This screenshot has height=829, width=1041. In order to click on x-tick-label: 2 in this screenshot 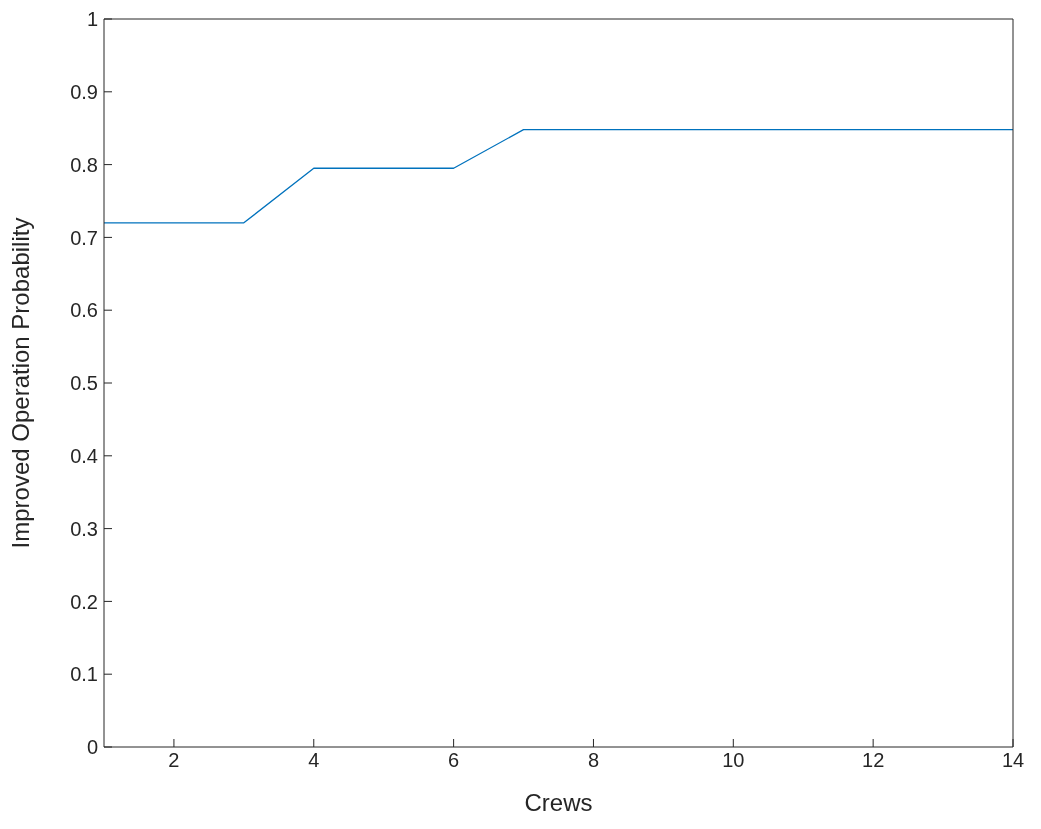, I will do `click(174, 760)`.